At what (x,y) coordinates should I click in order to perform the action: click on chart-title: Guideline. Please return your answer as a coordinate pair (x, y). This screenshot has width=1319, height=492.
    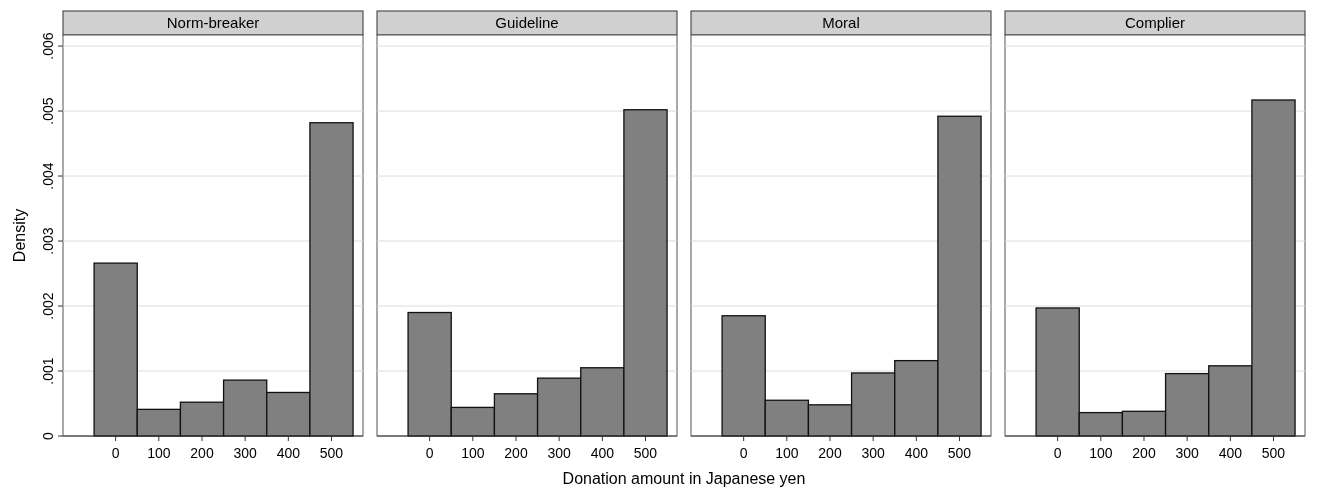
    Looking at the image, I should click on (527, 22).